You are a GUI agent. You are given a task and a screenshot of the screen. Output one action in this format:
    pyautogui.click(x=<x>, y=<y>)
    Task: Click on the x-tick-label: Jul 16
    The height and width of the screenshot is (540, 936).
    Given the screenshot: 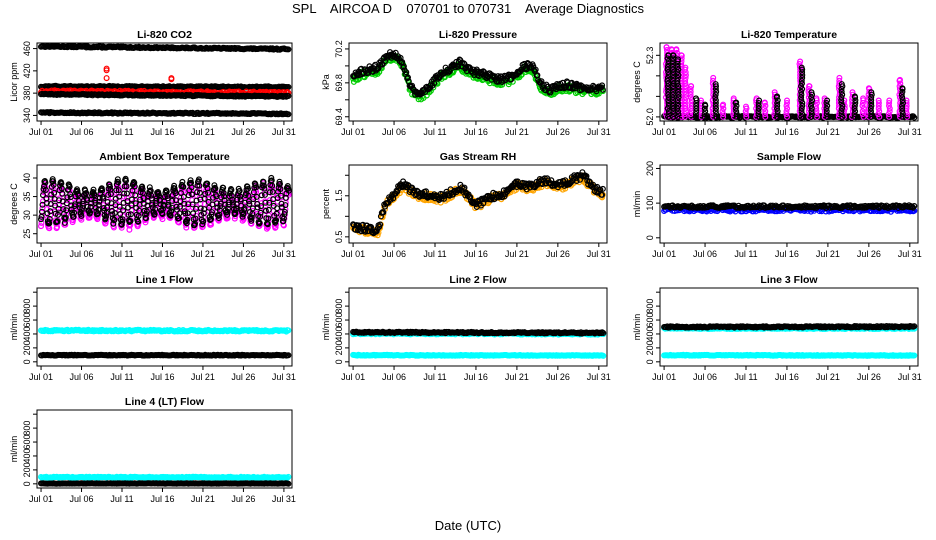 What is the action you would take?
    pyautogui.click(x=162, y=254)
    